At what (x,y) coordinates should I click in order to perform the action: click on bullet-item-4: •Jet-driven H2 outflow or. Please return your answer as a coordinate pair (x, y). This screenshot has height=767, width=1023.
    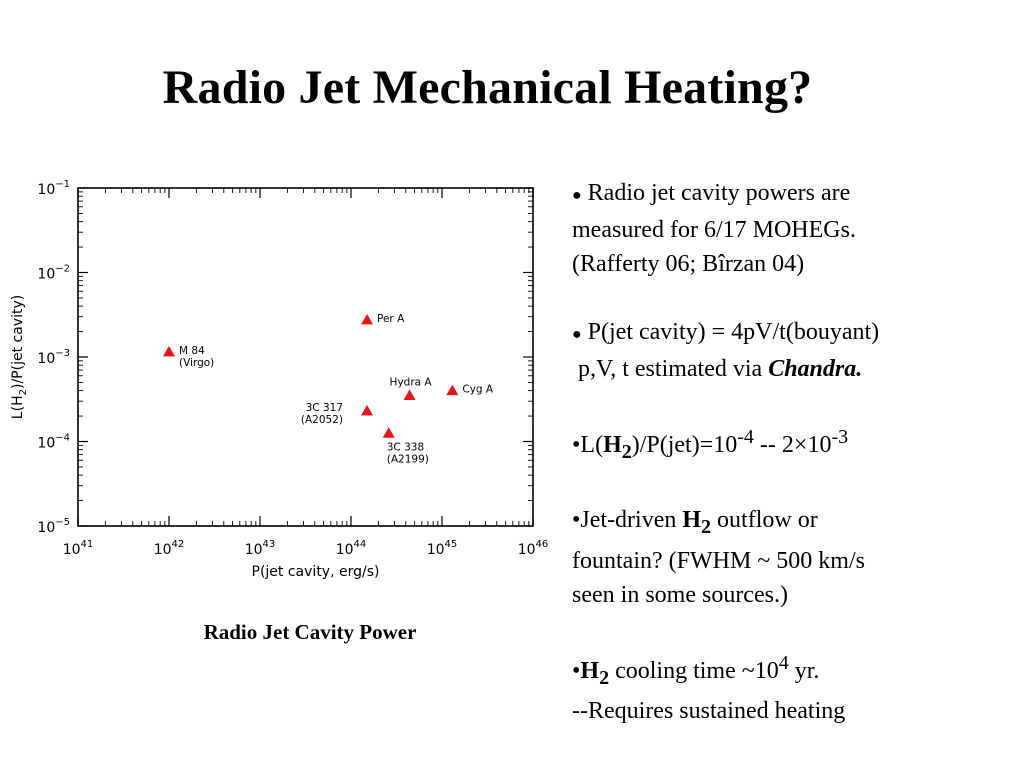
    Looking at the image, I should click on (792, 523).